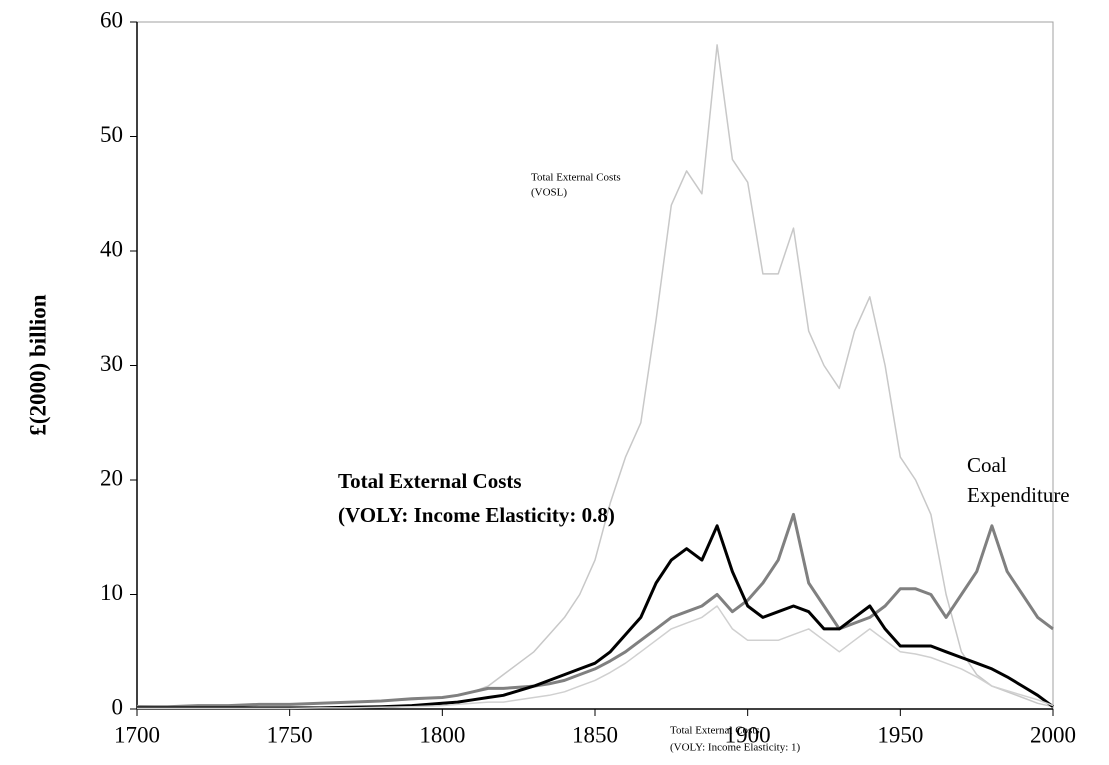 This screenshot has width=1109, height=765. I want to click on annotation: Expenditure, so click(1018, 495).